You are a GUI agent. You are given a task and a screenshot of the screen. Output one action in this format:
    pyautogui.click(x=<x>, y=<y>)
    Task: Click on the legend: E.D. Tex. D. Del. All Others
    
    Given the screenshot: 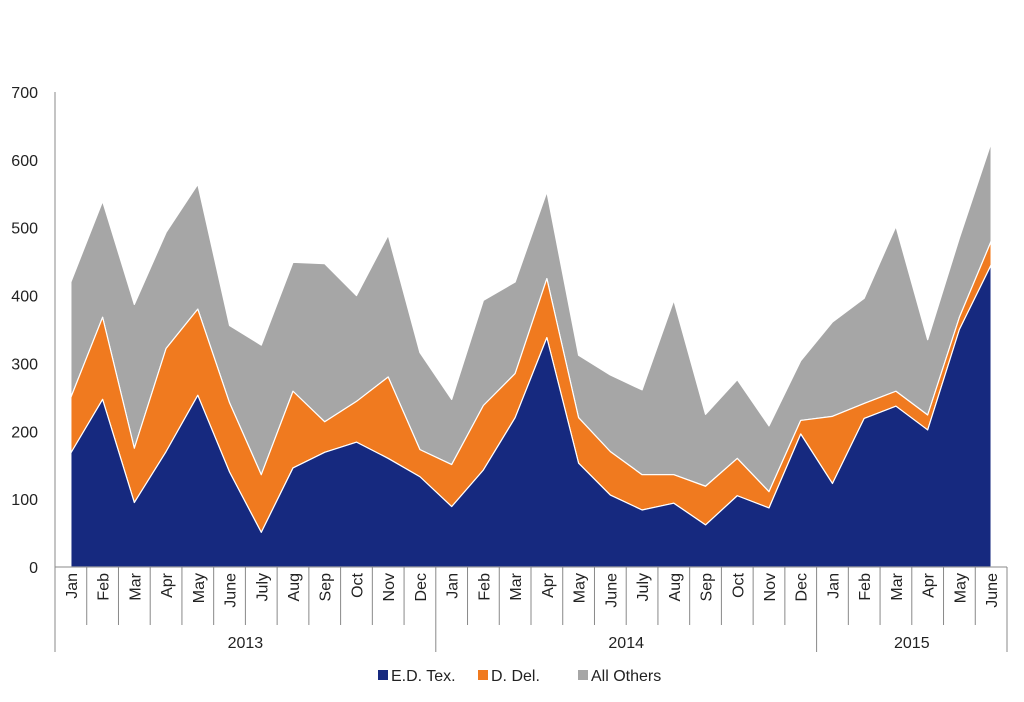 What is the action you would take?
    pyautogui.click(x=519, y=676)
    